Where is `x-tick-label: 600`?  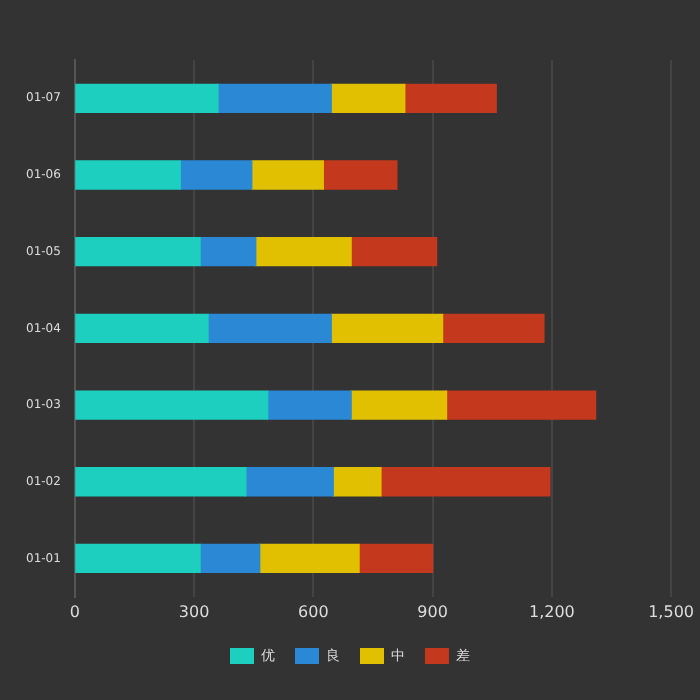
x-tick-label: 600 is located at coordinates (313, 611).